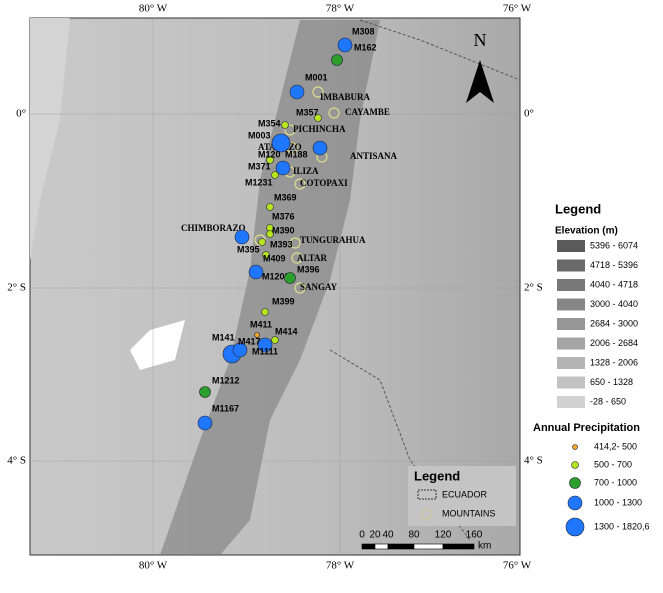 The height and width of the screenshot is (593, 663). I want to click on scale-label: 0, so click(362, 535).